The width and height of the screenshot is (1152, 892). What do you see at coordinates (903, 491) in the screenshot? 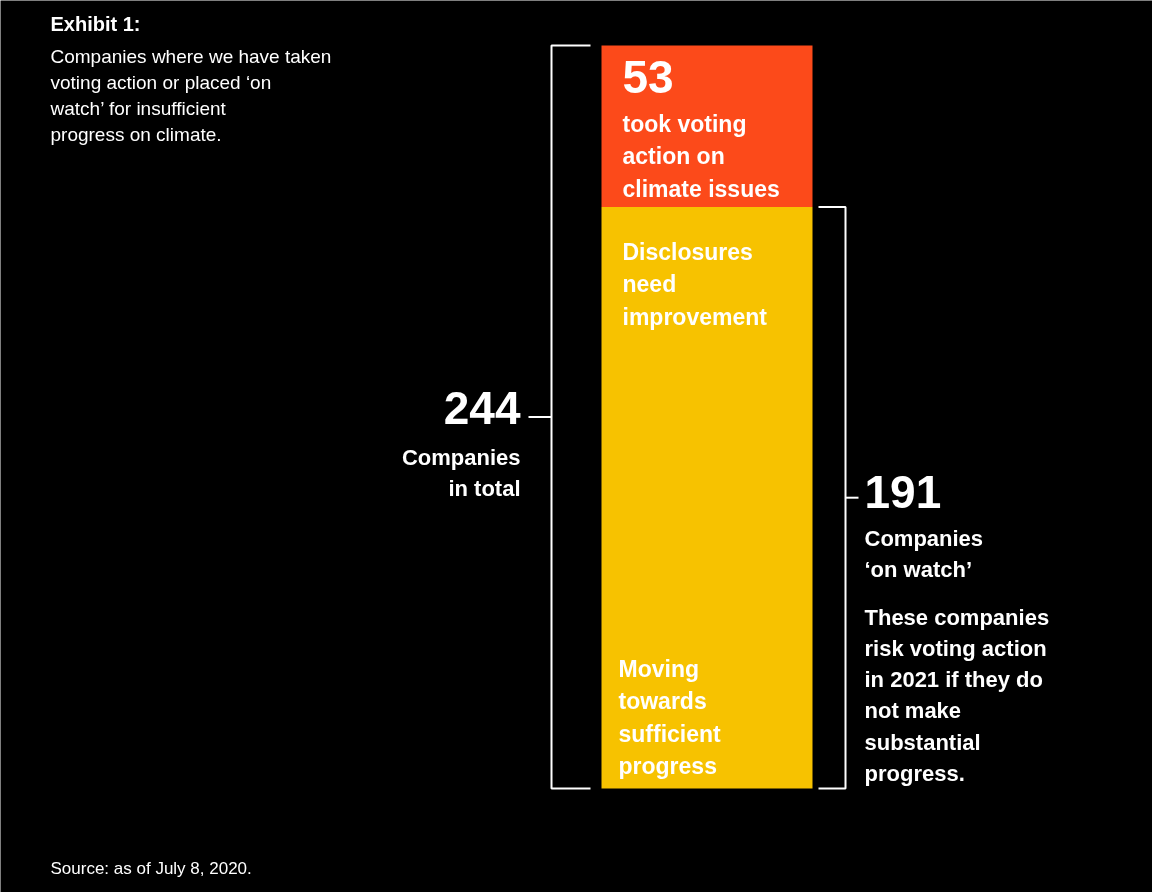
I see `text: 191` at bounding box center [903, 491].